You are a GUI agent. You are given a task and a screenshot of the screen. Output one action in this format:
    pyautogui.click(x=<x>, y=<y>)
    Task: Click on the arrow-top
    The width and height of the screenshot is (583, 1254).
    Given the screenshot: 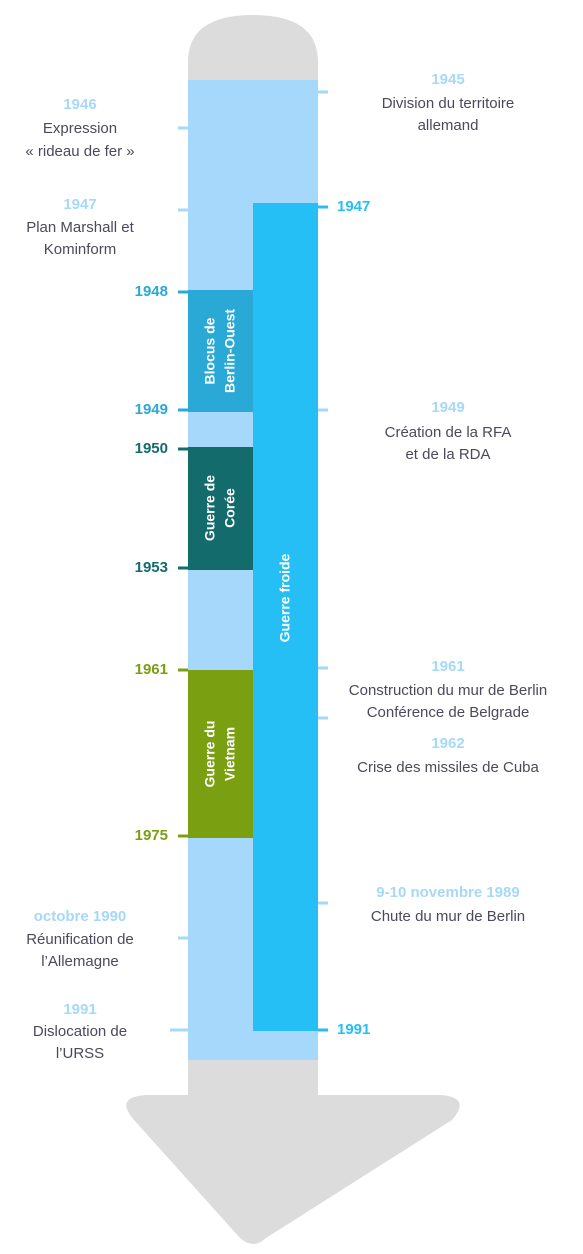 What is the action you would take?
    pyautogui.click(x=253, y=47)
    